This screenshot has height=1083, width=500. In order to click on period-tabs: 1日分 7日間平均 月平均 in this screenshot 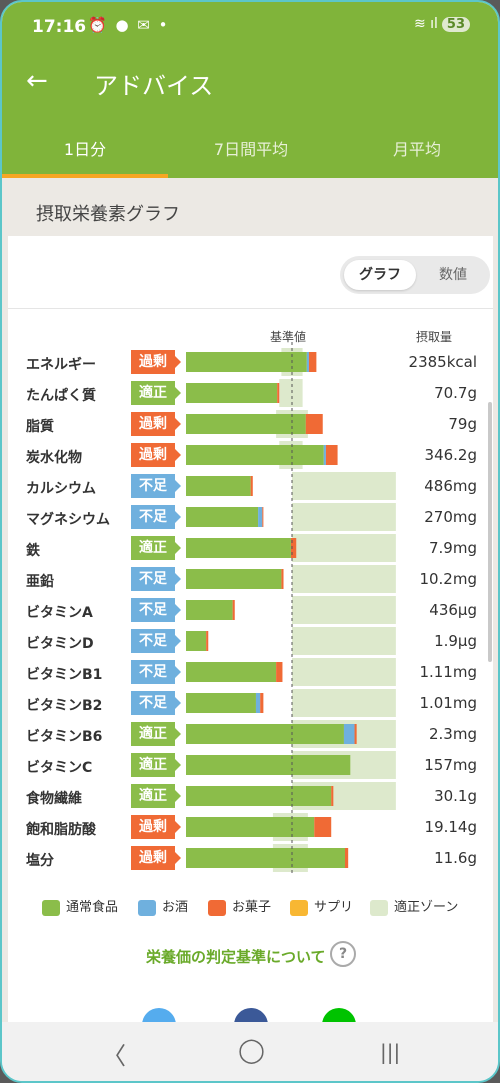, I will do `click(250, 146)`.